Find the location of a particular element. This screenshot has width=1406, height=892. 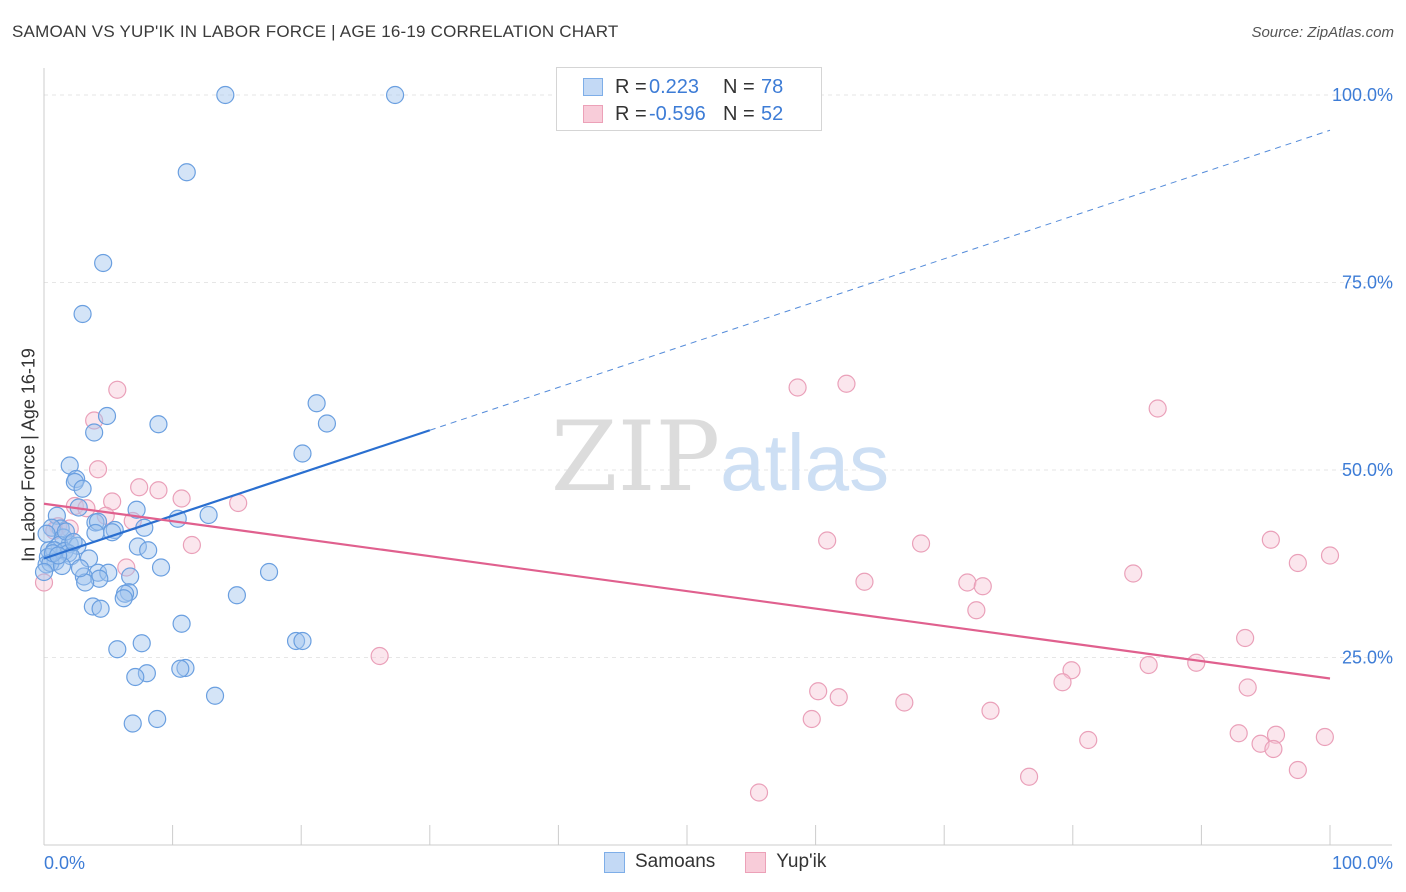

legend-item-samoans: Samoans is located at coordinates (659, 862).